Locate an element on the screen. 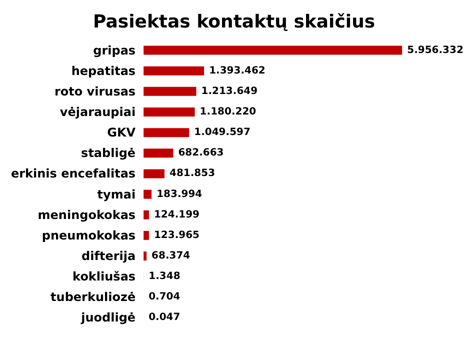  data-label: 123.965 is located at coordinates (177, 235).